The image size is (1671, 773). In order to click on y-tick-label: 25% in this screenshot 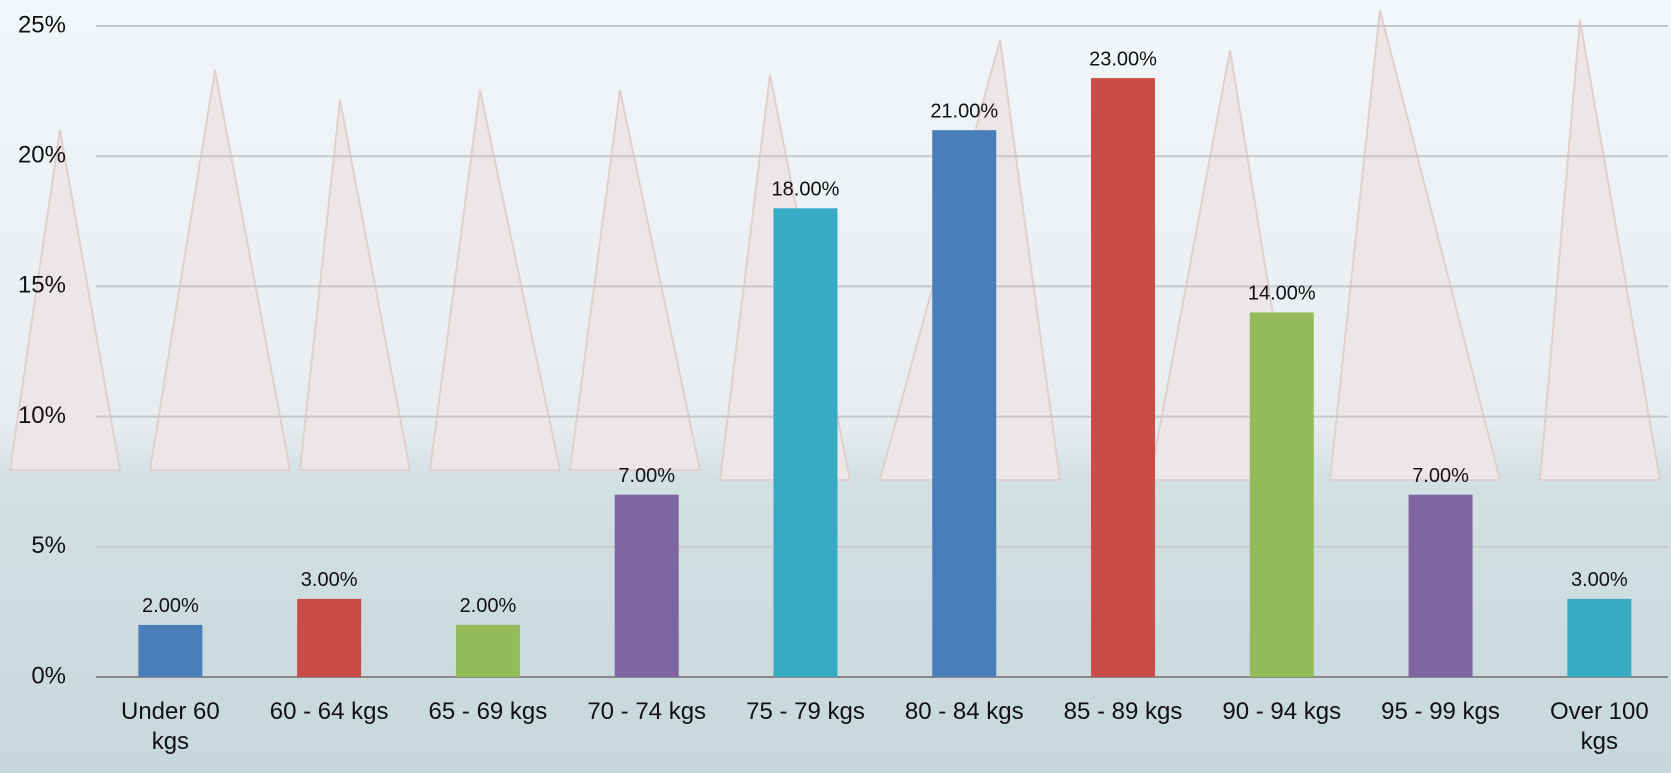, I will do `click(42, 24)`.